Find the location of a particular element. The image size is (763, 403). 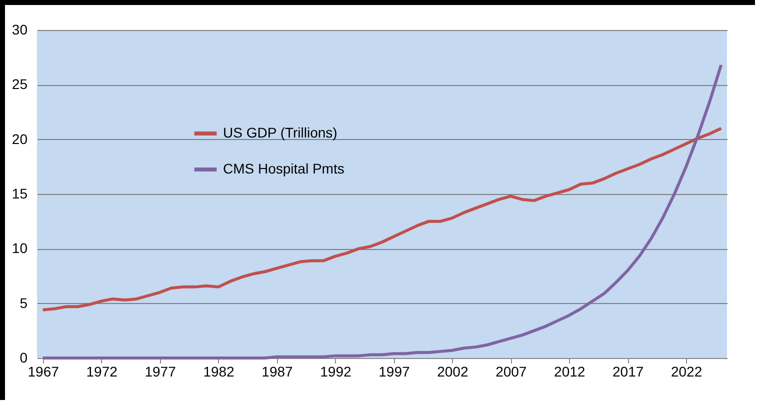

x-tick-label: 2007 is located at coordinates (511, 372).